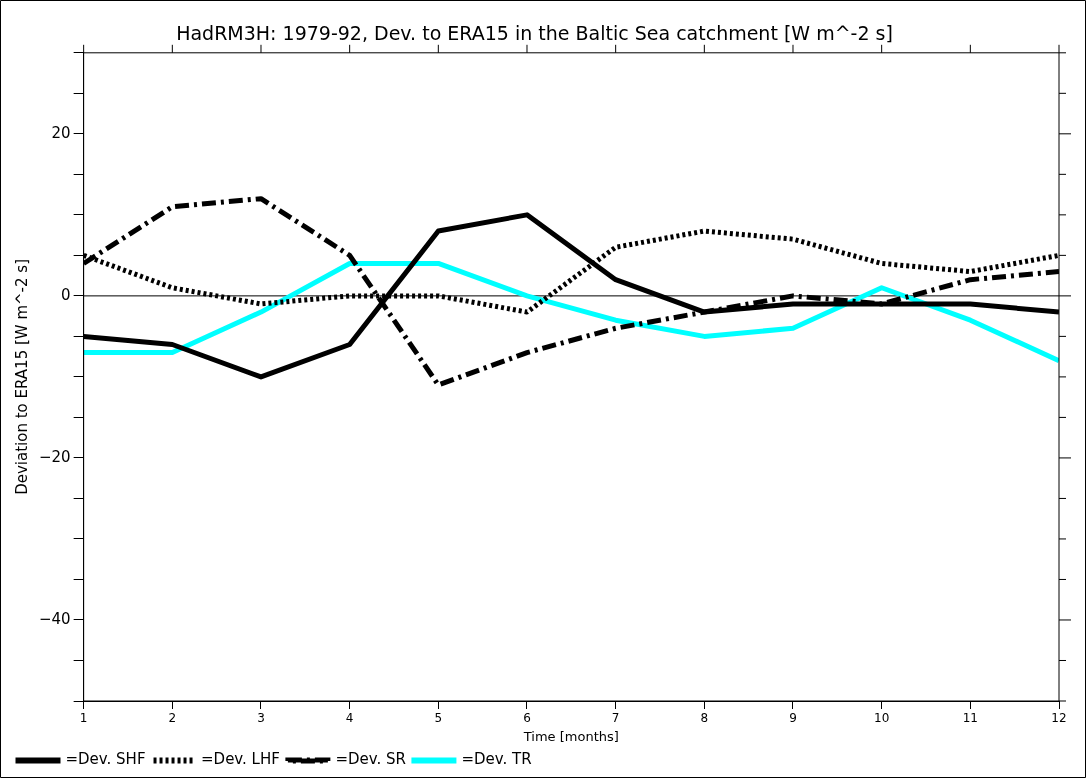 The height and width of the screenshot is (778, 1086). I want to click on y-tick-label: −20, so click(55, 456).